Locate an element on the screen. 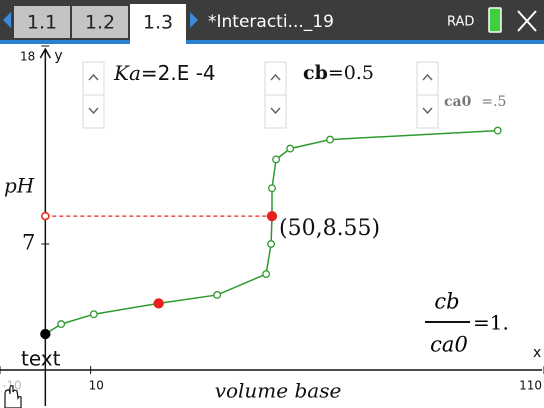 Image resolution: width=544 pixels, height=408 pixels. slider-label: cb=0.5 is located at coordinates (338, 73).